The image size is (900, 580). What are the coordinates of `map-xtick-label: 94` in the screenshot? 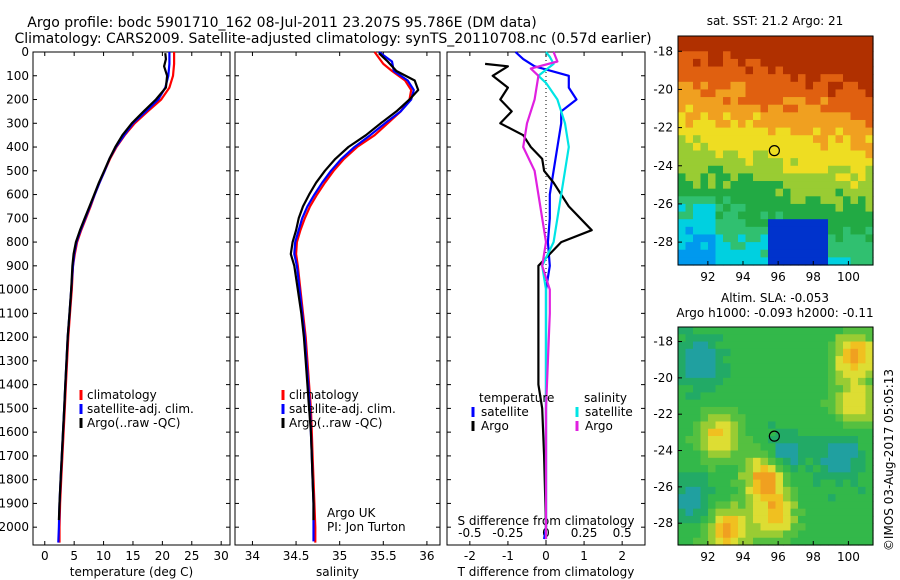 It's located at (742, 557).